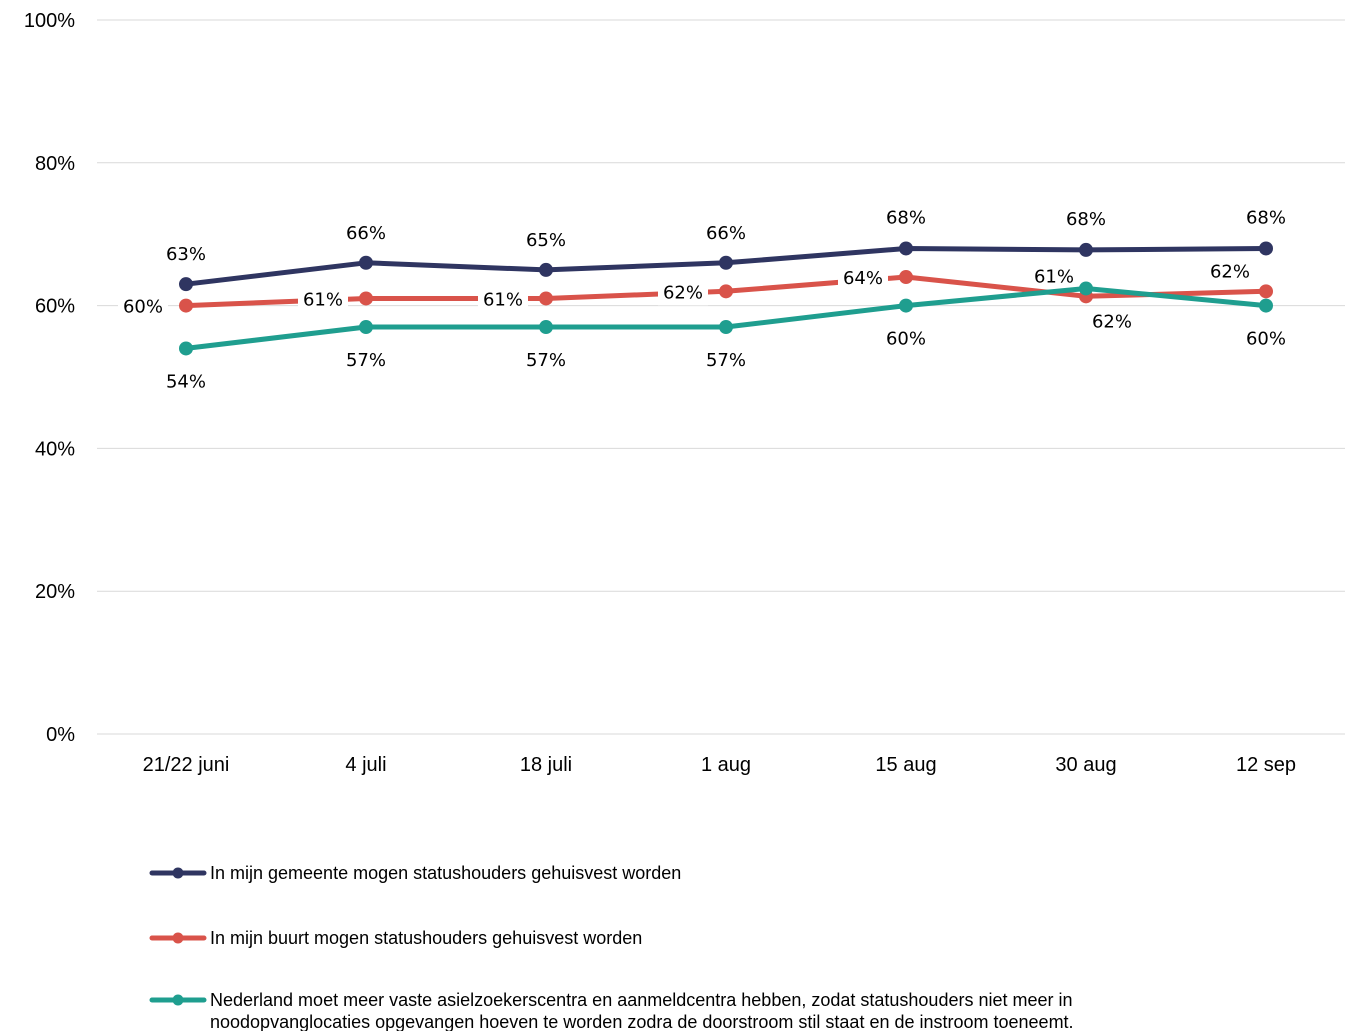 This screenshot has width=1345, height=1031. What do you see at coordinates (726, 765) in the screenshot?
I see `x-tick-label: 1 aug` at bounding box center [726, 765].